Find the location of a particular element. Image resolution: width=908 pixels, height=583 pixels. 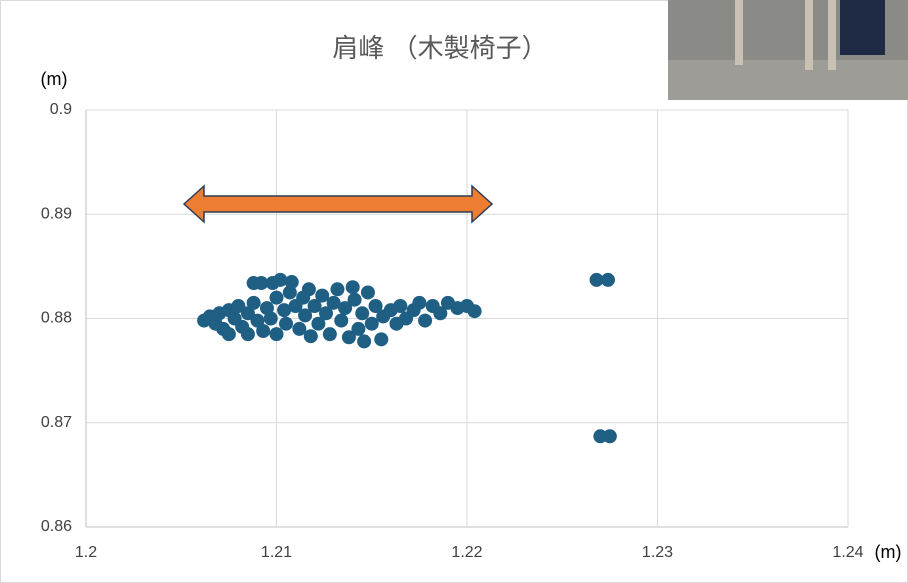

x-tick-label: 1.24 is located at coordinates (847, 552).